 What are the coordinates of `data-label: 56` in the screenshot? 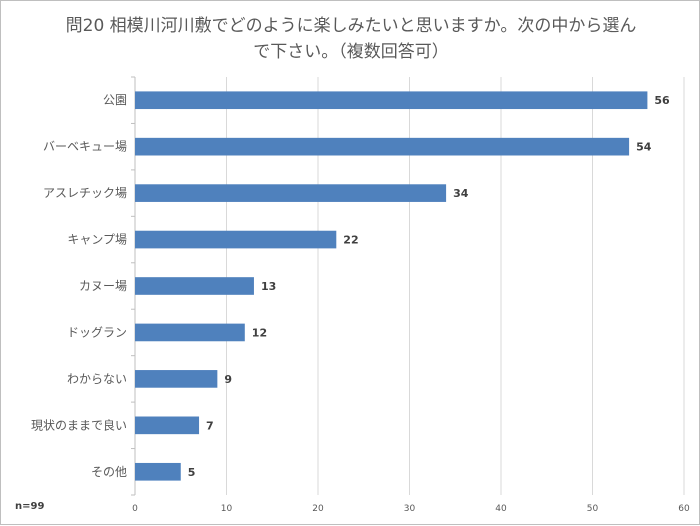 It's located at (662, 100).